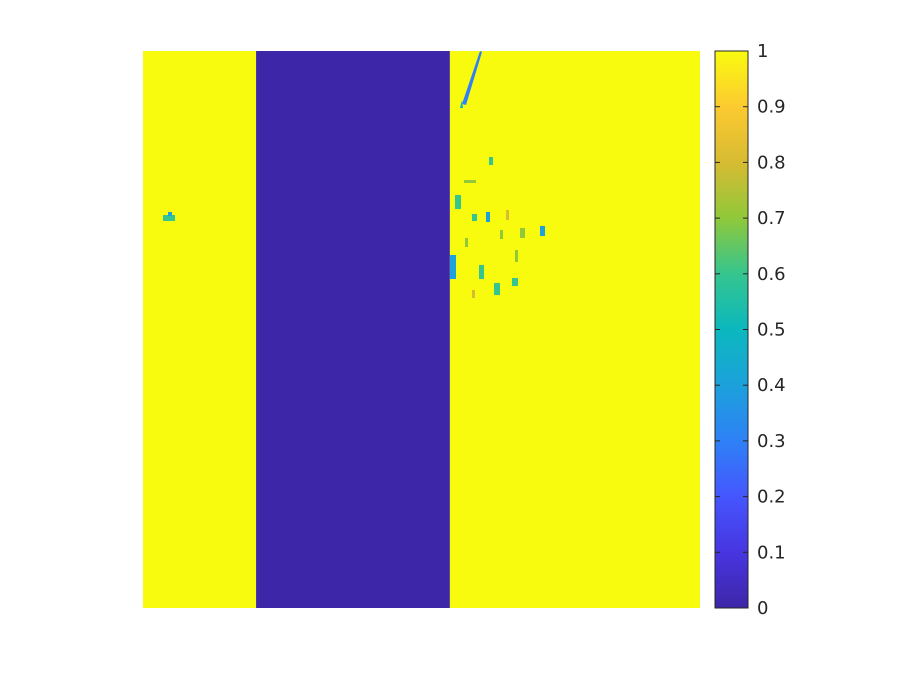 This screenshot has width=906, height=684. What do you see at coordinates (472, 78) in the screenshot?
I see `streak-mark` at bounding box center [472, 78].